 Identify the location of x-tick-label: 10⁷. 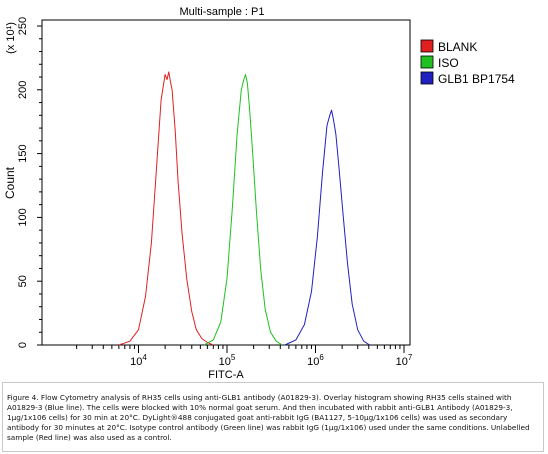
(404, 360).